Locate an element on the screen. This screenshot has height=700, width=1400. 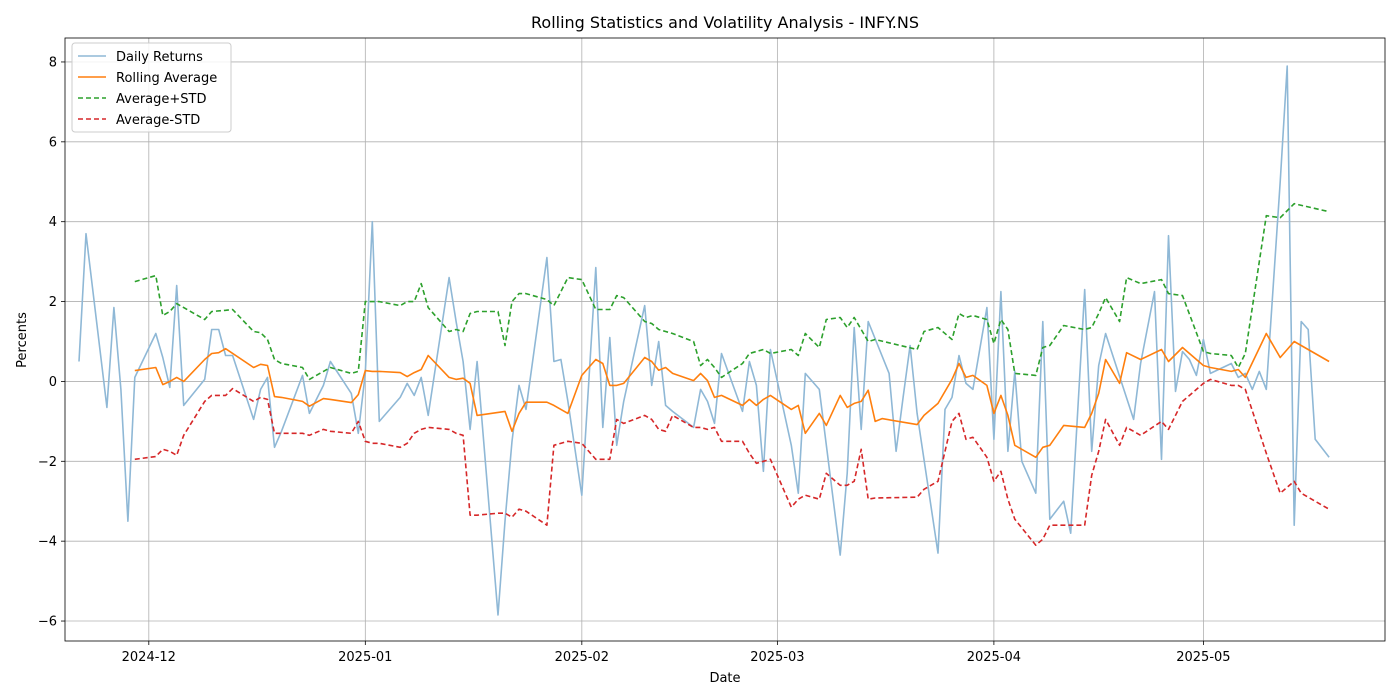
legend-label: Average-STD is located at coordinates (158, 120).